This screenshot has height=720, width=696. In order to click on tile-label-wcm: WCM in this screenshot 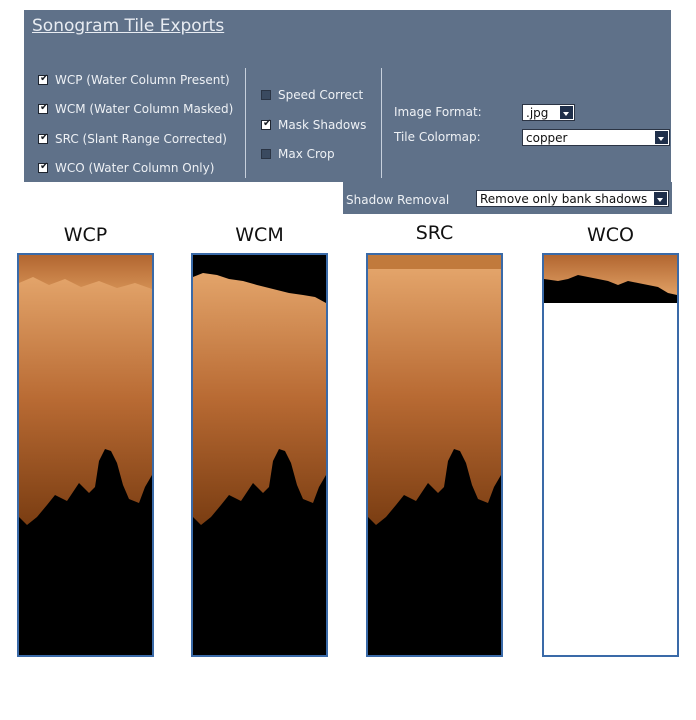, I will do `click(259, 235)`.